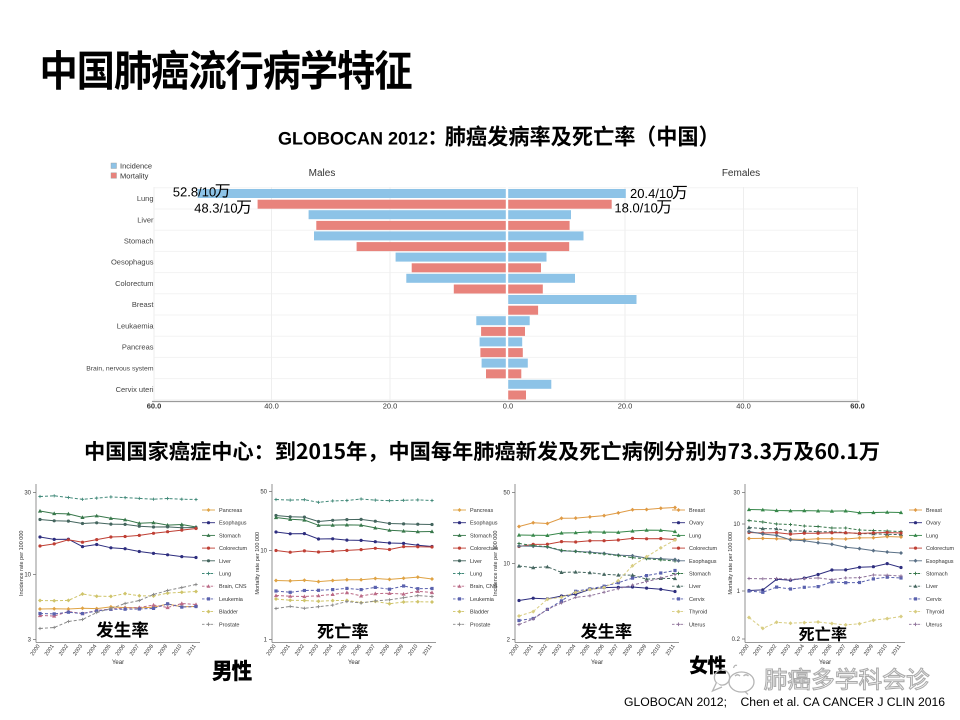 The image size is (960, 720). Describe the element at coordinates (263, 493) in the screenshot. I see `svg-text: 50` at that location.